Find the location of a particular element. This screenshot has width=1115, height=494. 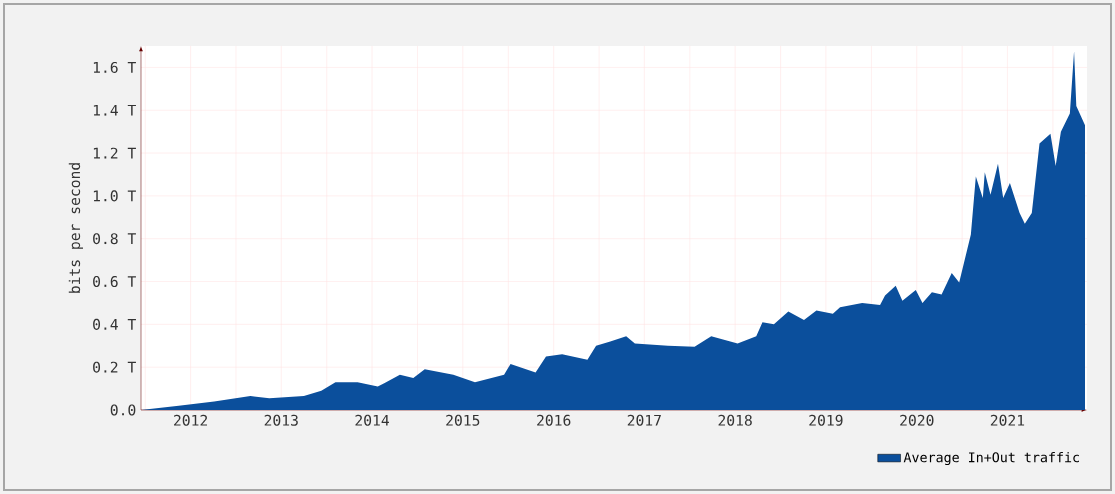

y-tick-label: 0.8 T is located at coordinates (114, 239).